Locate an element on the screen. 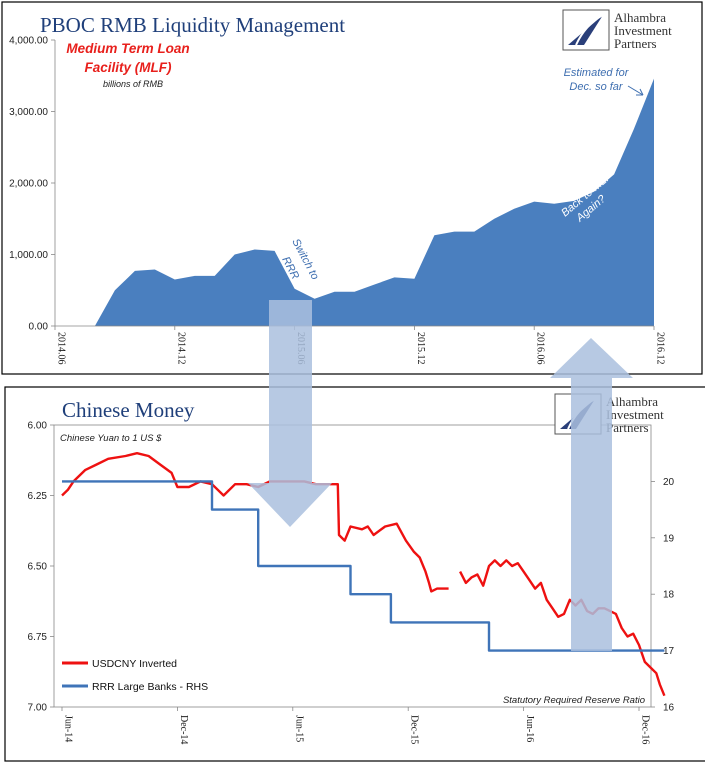  logo-b-line3: Partners is located at coordinates (627, 427).